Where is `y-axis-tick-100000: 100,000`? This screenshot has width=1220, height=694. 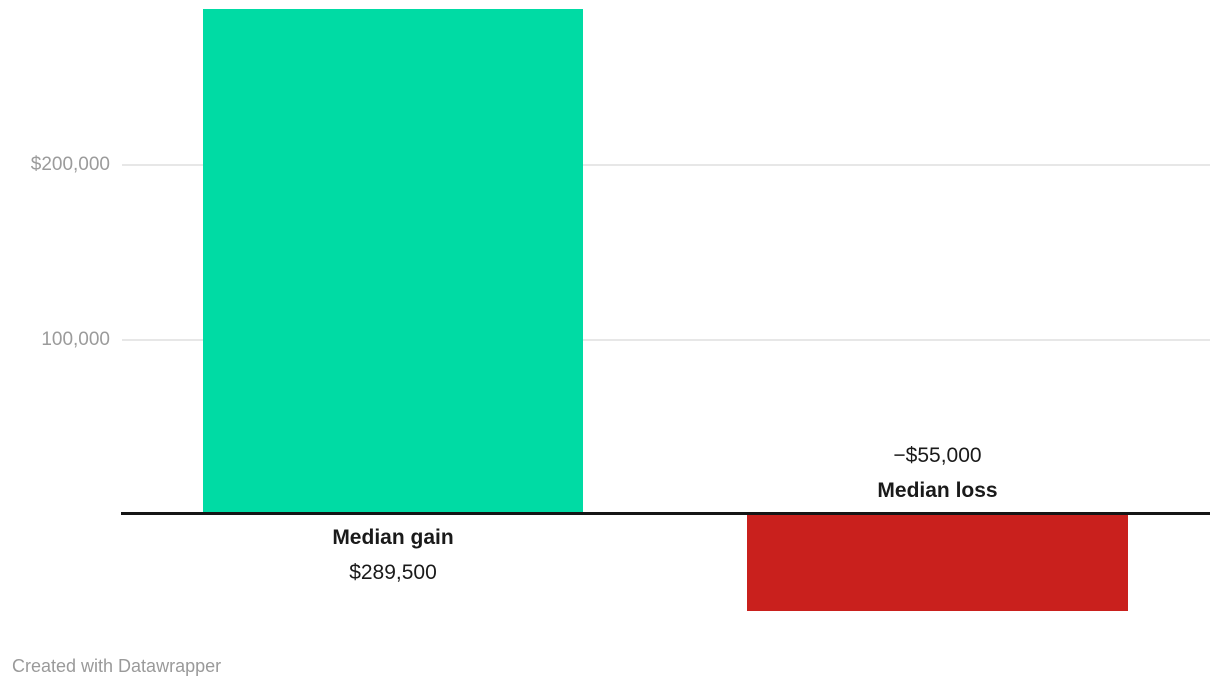
y-axis-tick-100000: 100,000 is located at coordinates (75, 339).